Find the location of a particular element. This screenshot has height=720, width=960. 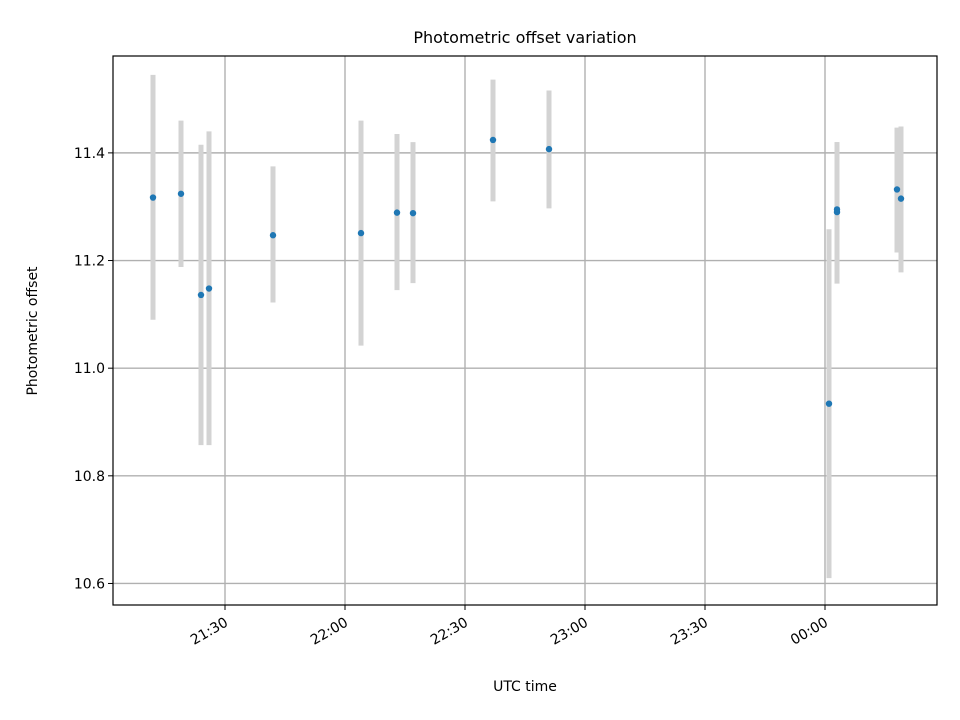

x-tick-label: 23:30 is located at coordinates (689, 632).